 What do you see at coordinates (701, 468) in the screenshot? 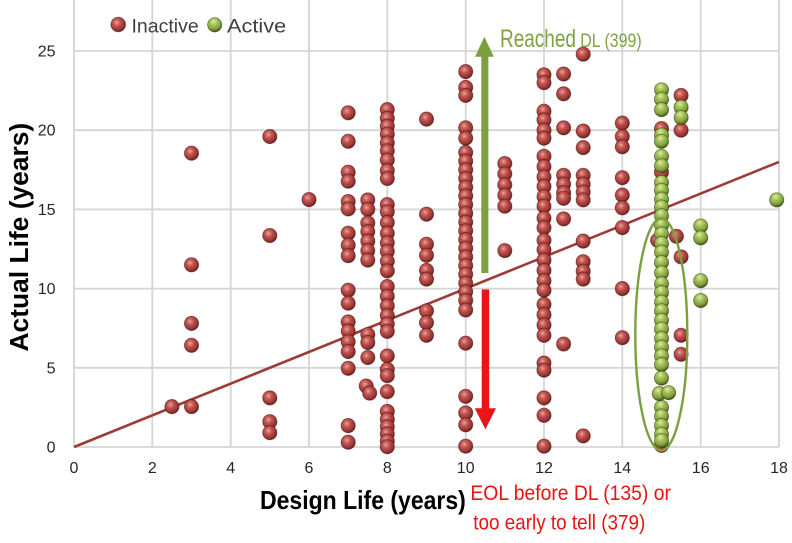
I see `svg-text: 16` at bounding box center [701, 468].